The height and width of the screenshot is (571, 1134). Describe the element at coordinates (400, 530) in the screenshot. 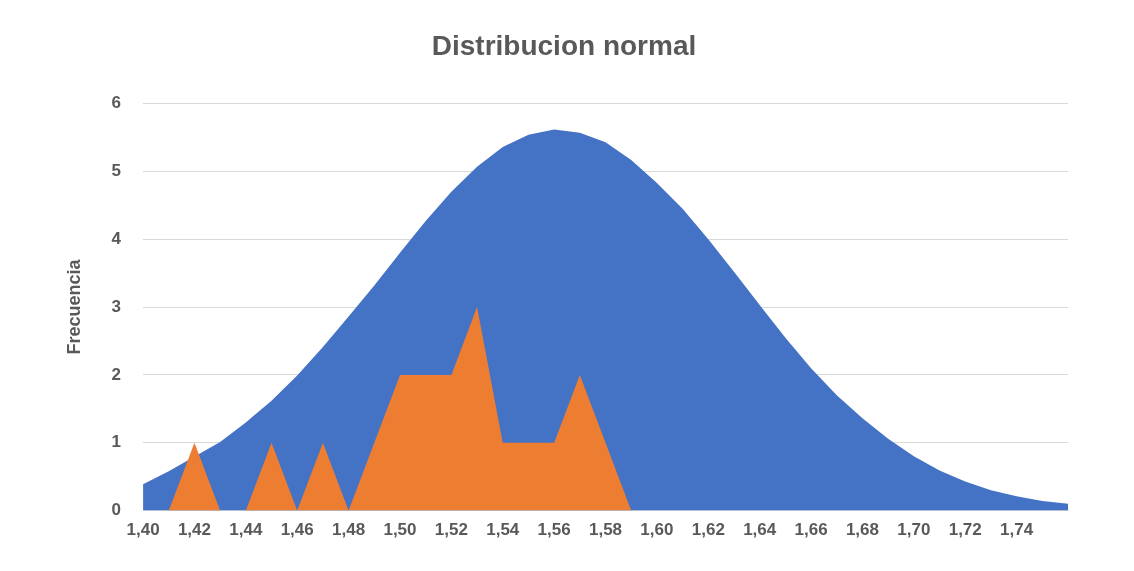

I see `x-tick-label: 1,50` at that location.